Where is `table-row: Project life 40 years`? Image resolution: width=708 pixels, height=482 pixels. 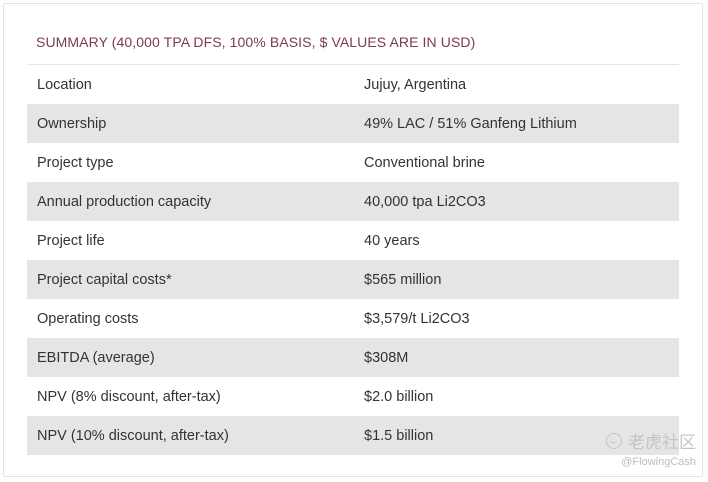
table-row: Project life 40 years is located at coordinates (353, 240).